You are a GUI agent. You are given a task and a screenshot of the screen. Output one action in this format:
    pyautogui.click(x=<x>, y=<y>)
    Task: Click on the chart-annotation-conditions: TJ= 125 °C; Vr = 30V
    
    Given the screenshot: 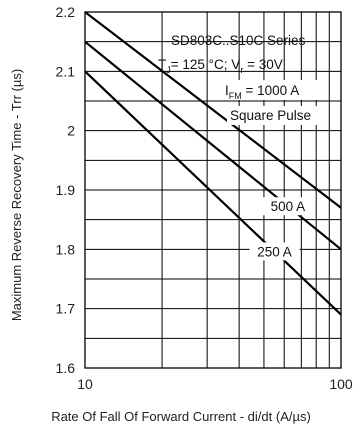 What is the action you would take?
    pyautogui.click(x=220, y=66)
    